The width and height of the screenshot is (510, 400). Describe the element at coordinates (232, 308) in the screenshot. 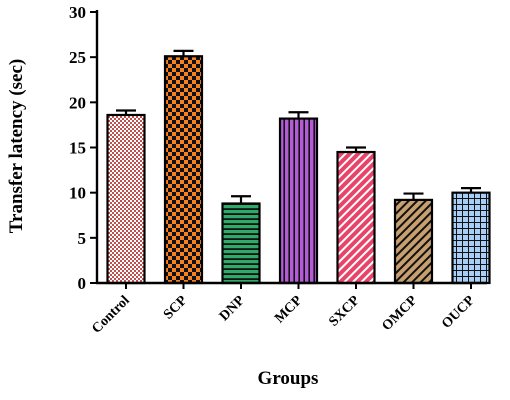

I see `x-tick-label-dnp: DNP` at that location.